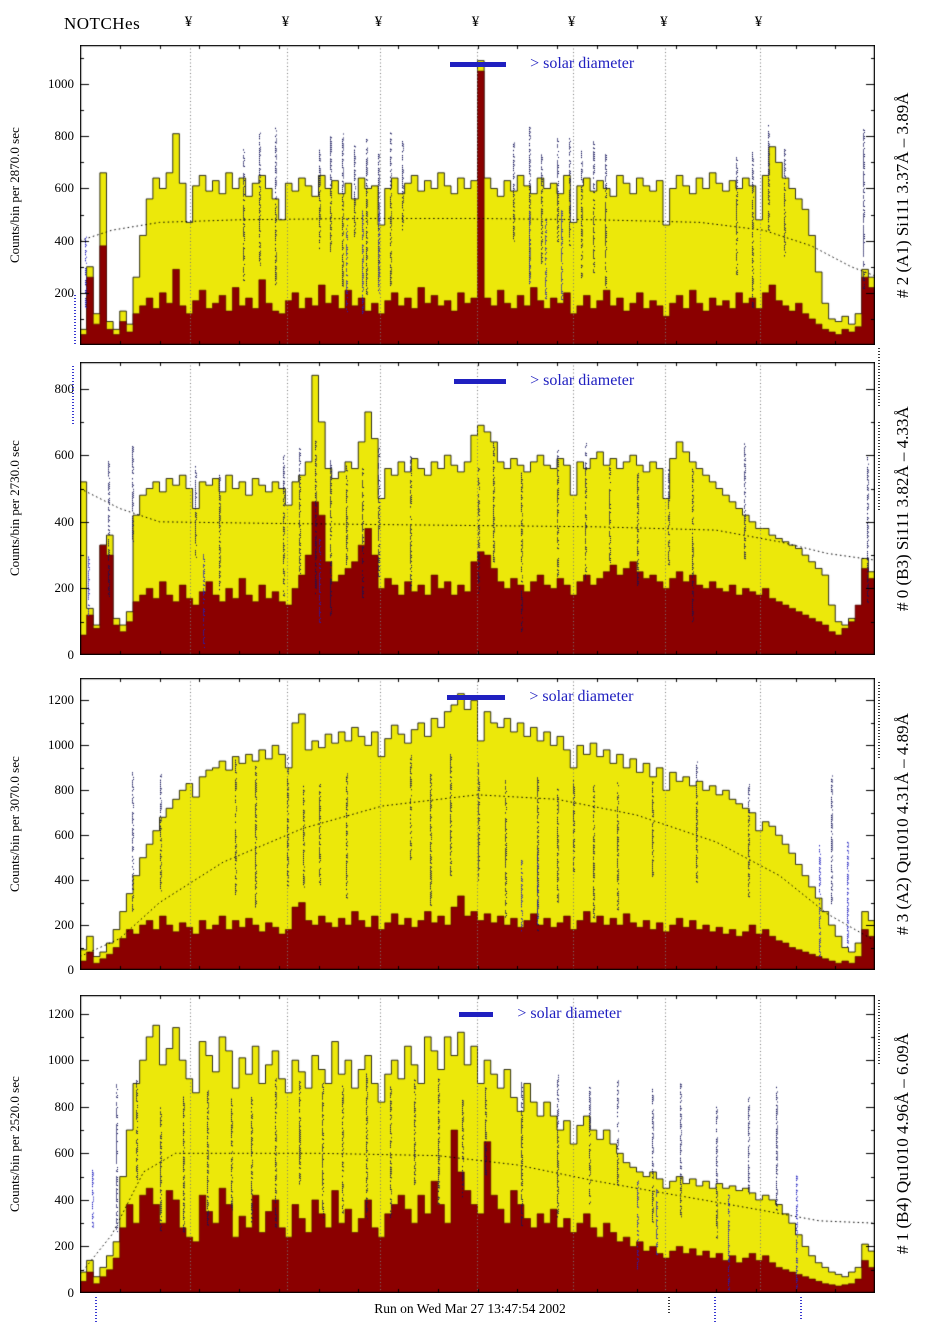  Describe the element at coordinates (14, 195) in the screenshot. I see `y-axis-title: Counts/bin per 2870.0 sec` at that location.